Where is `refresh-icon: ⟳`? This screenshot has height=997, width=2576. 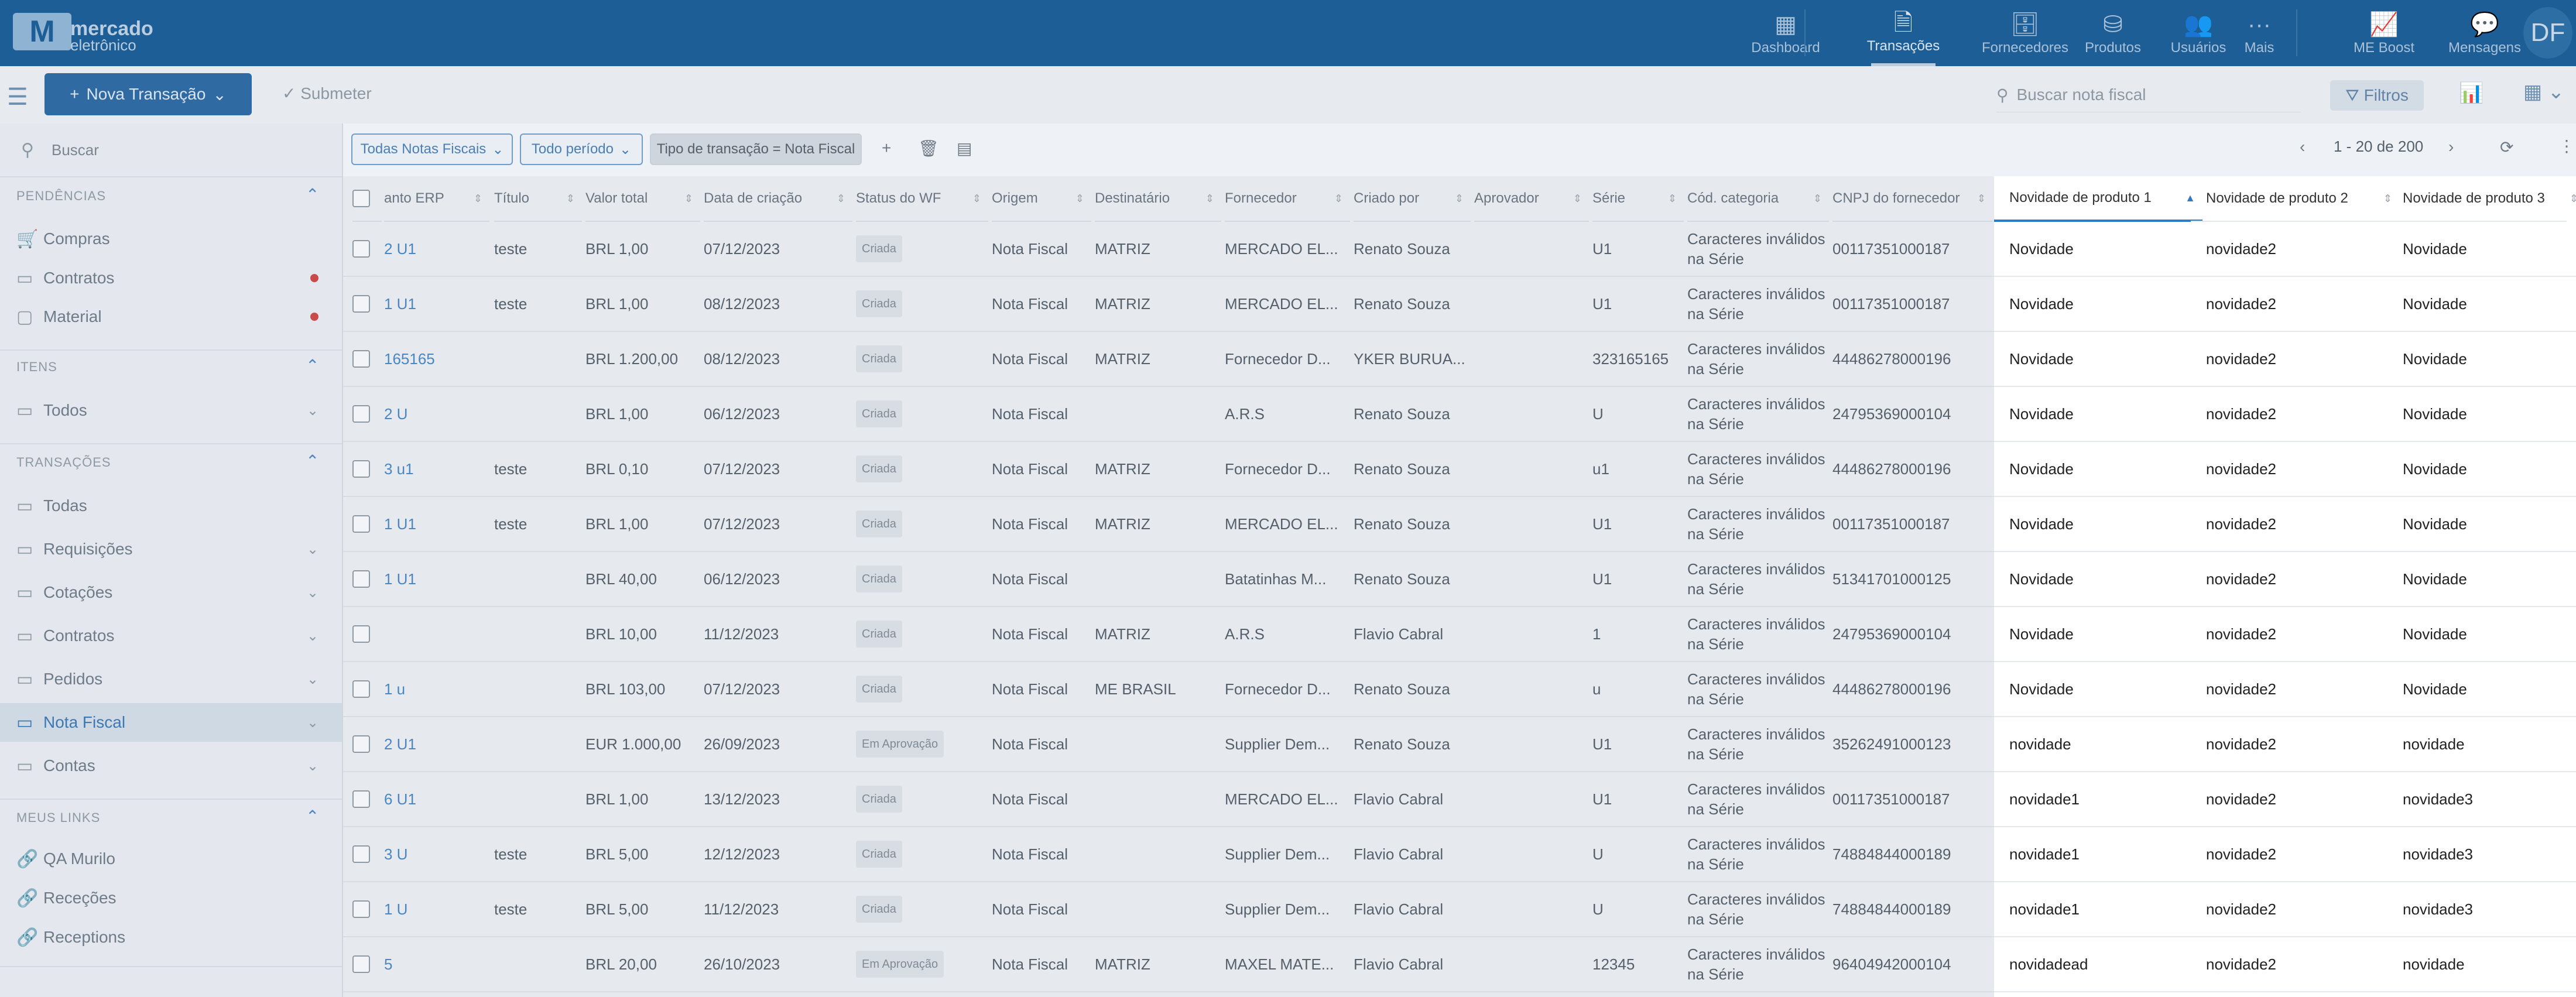 refresh-icon: ⟳ is located at coordinates (2507, 147).